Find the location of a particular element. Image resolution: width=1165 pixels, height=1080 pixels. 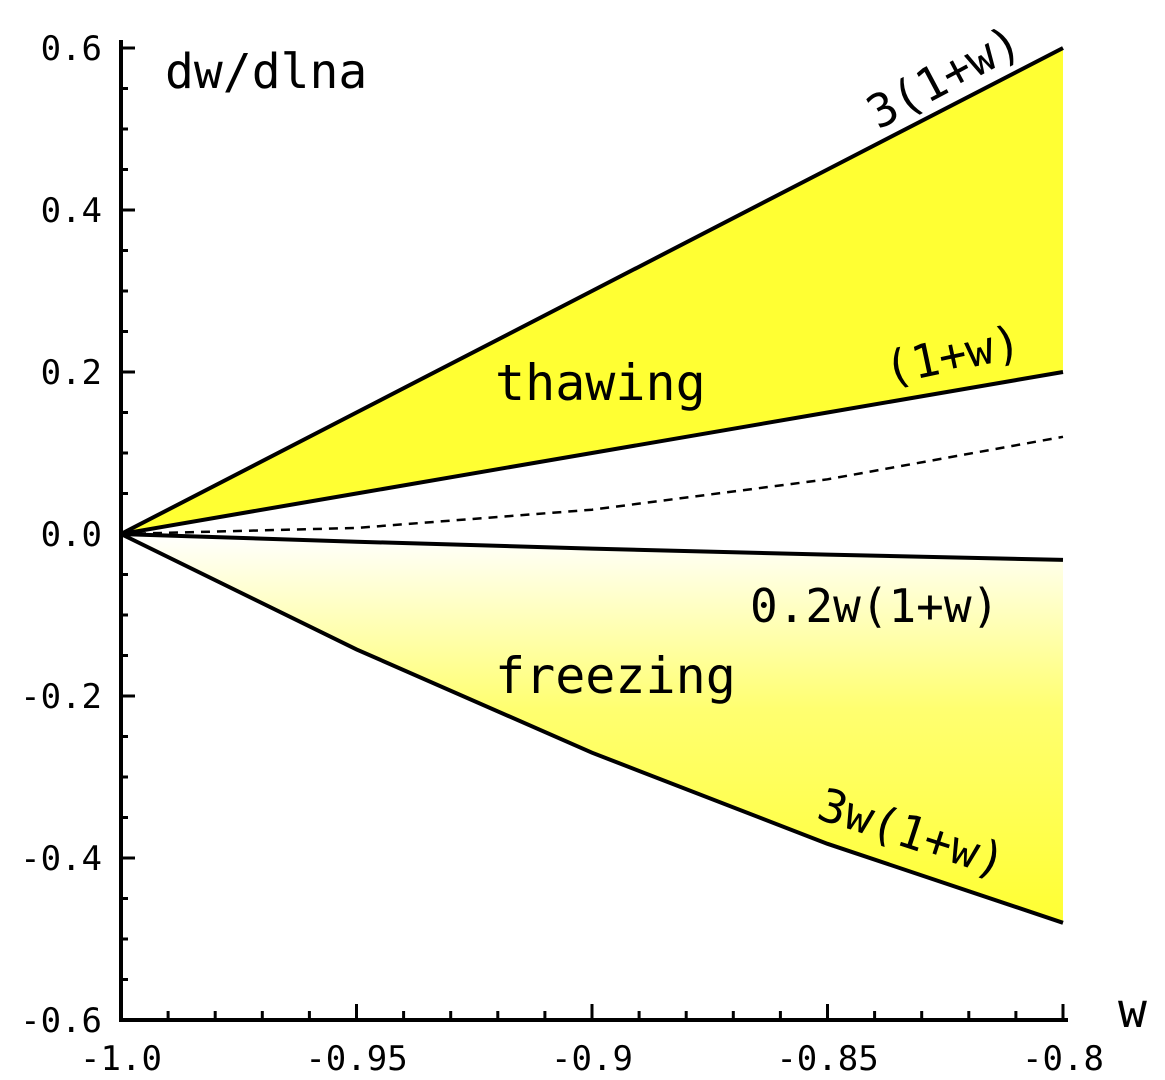

y-tick-label: -0.2 is located at coordinates (61, 697).